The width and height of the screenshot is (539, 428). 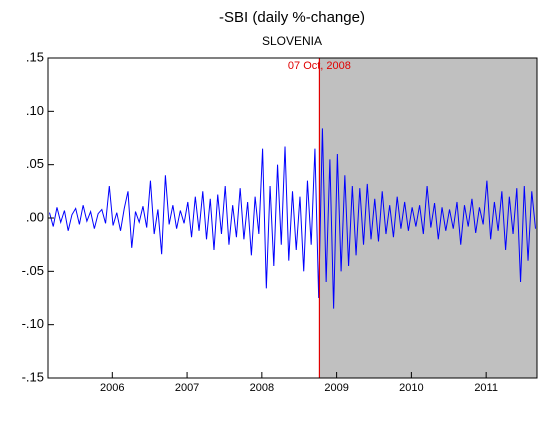 What do you see at coordinates (35, 110) in the screenshot?
I see `y-tick-label: .10` at bounding box center [35, 110].